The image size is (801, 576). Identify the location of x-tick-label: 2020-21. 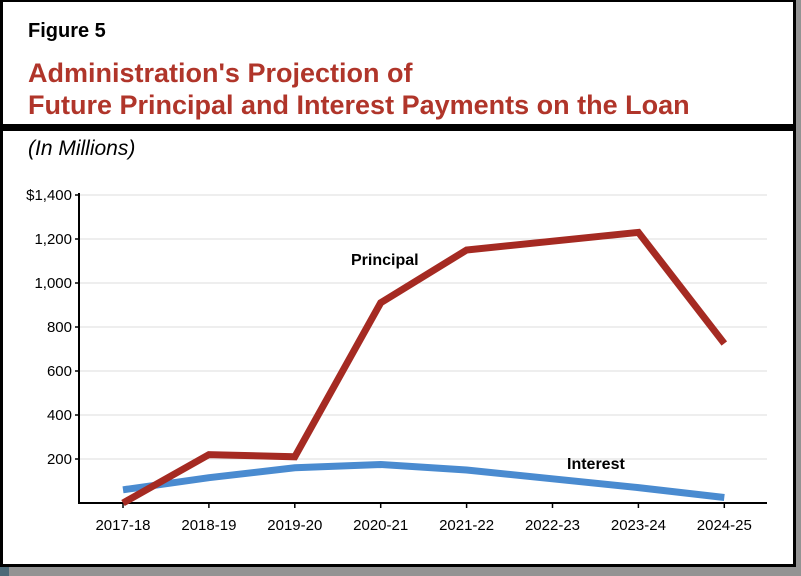
(380, 525).